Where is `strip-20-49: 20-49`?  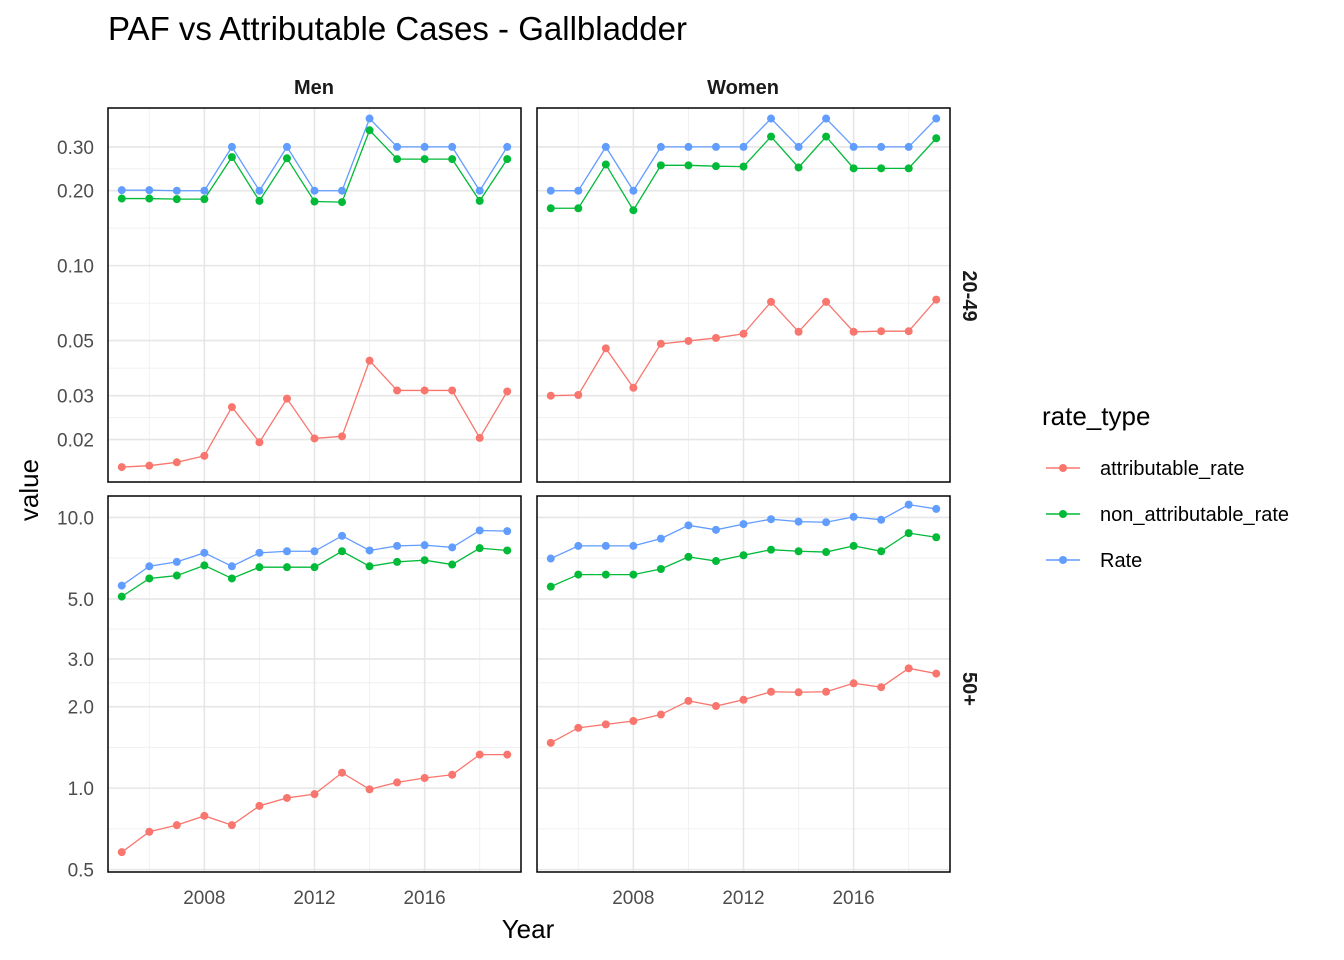
strip-20-49: 20-49 is located at coordinates (969, 295).